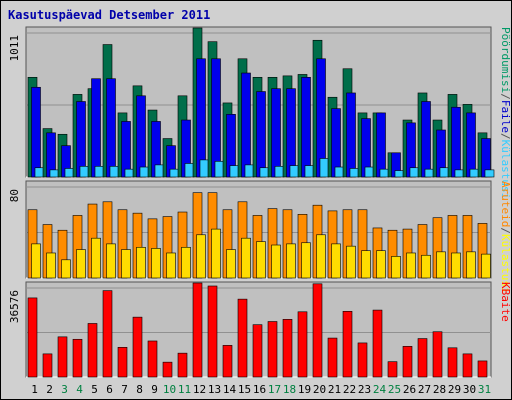 Image resolution: width=512 pixels, height=400 pixels. What do you see at coordinates (246, 258) in the screenshot?
I see `bar-middle-külastusi-day-15` at bounding box center [246, 258].